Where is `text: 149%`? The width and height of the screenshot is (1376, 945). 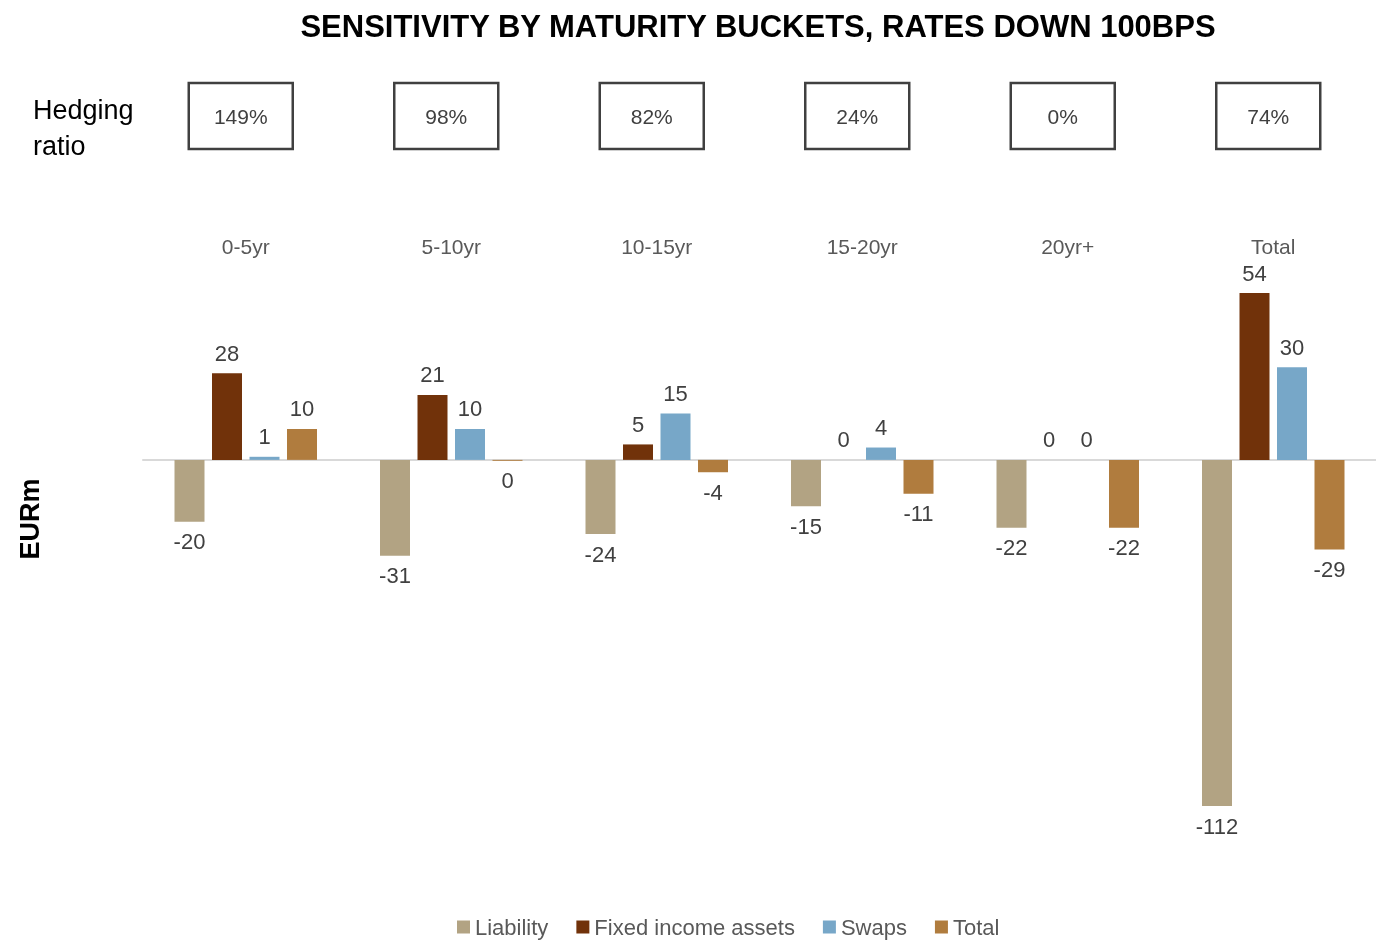 text: 149% is located at coordinates (240, 116).